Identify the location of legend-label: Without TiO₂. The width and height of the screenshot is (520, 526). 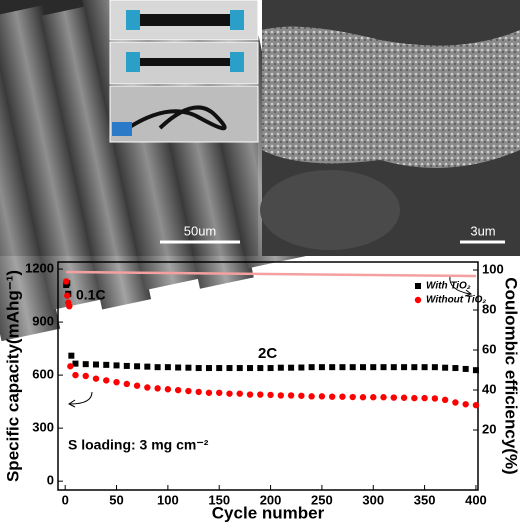
(456, 300).